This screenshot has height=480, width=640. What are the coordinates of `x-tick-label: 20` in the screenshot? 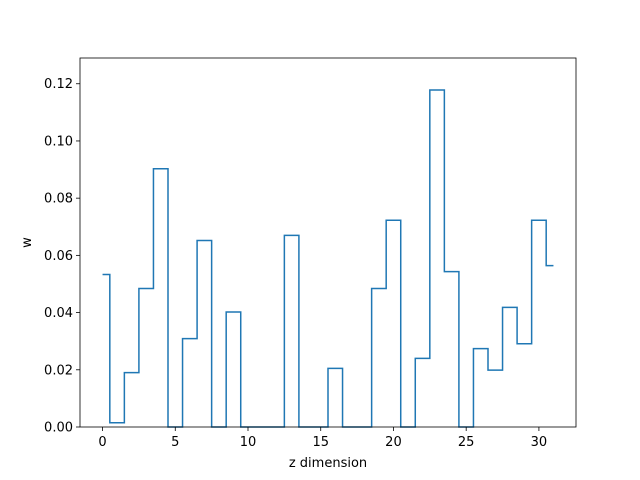 It's located at (393, 442).